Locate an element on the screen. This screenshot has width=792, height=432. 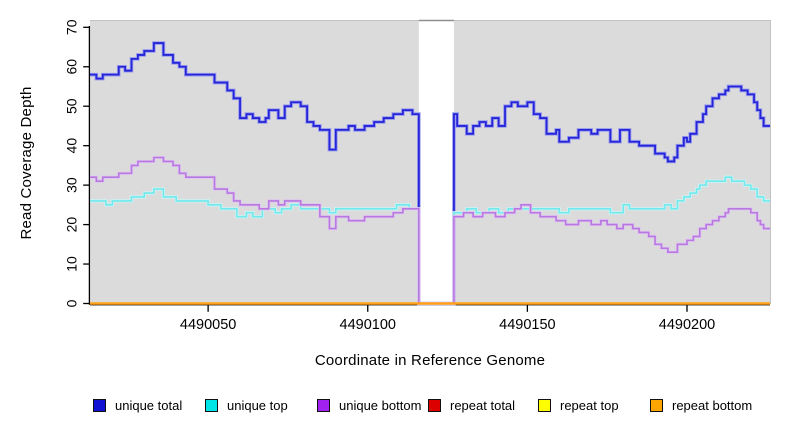
y-tick-label: 0 is located at coordinates (72, 303).